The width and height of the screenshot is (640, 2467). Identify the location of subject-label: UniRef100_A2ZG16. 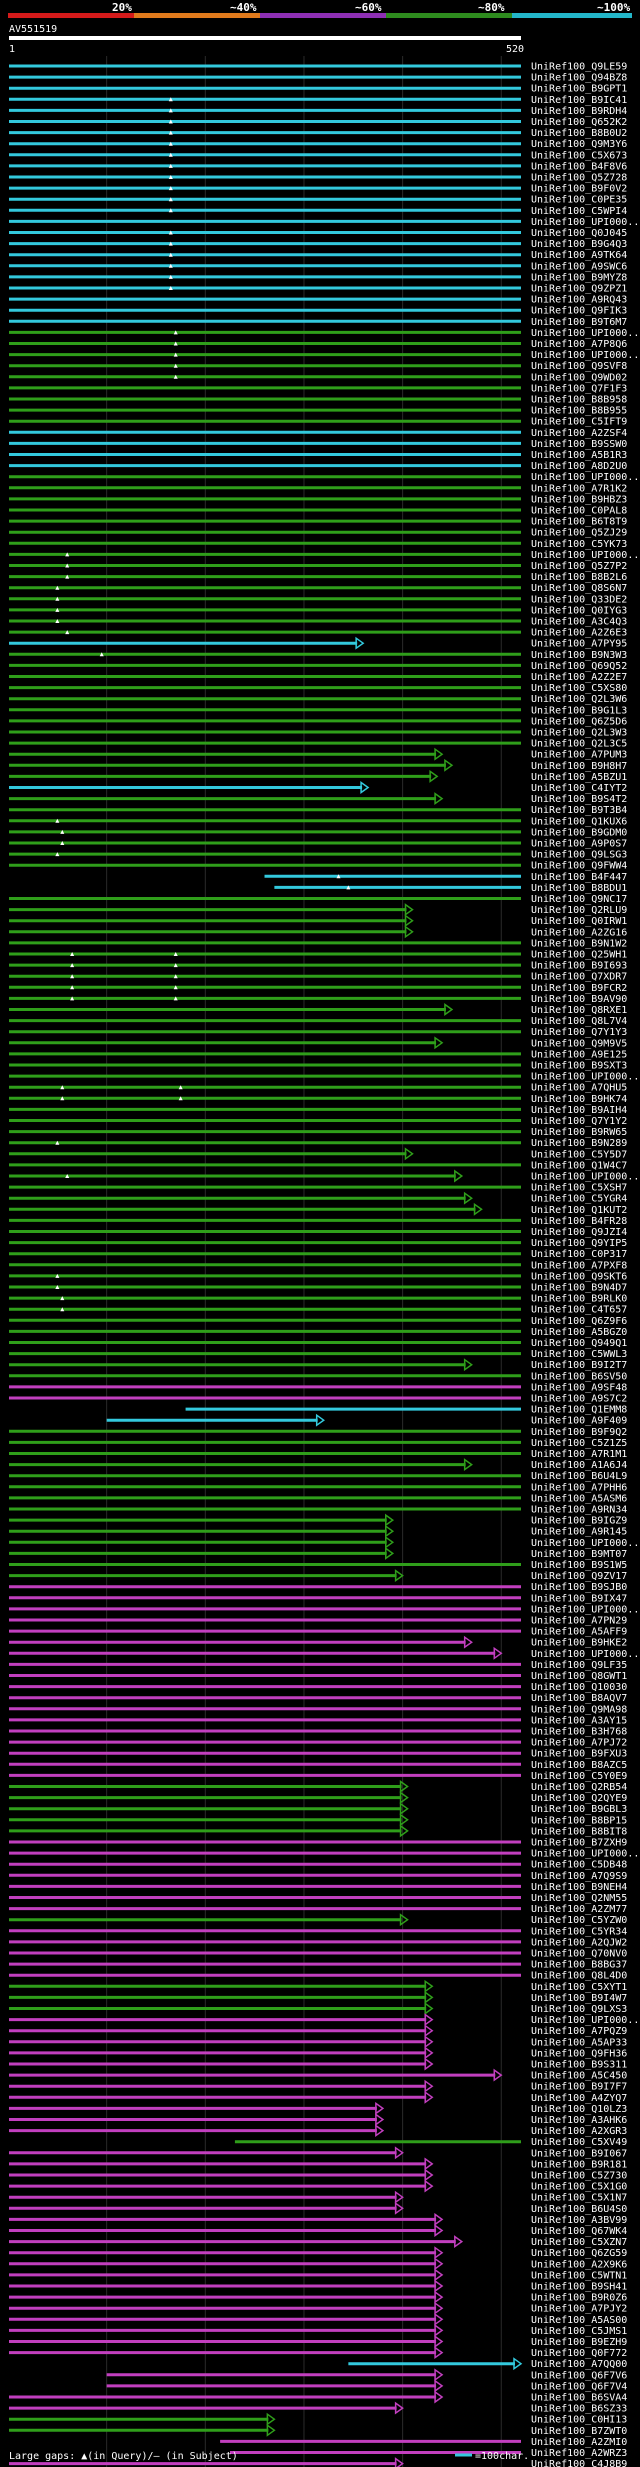
(579, 932).